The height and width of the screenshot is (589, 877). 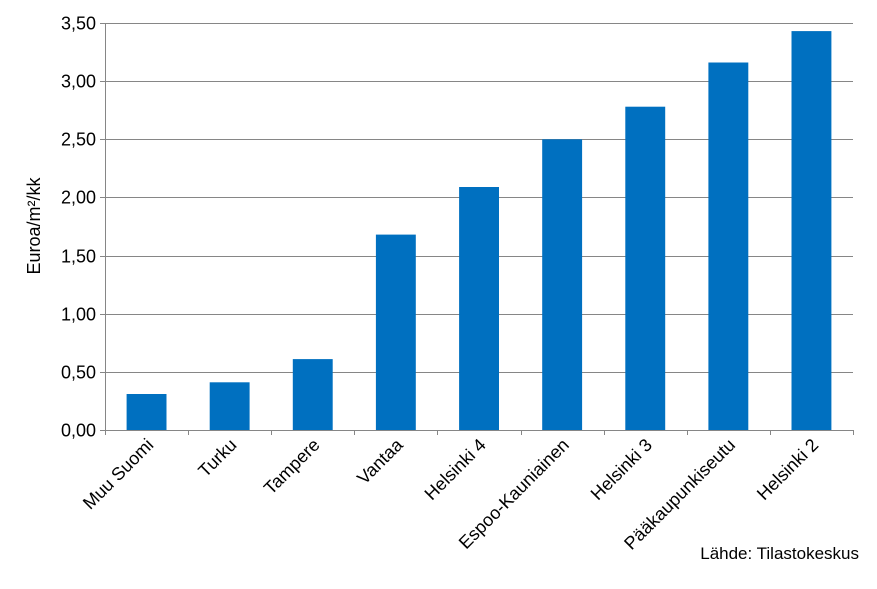 I want to click on x-tick-label: Helsinki 4, so click(x=455, y=469).